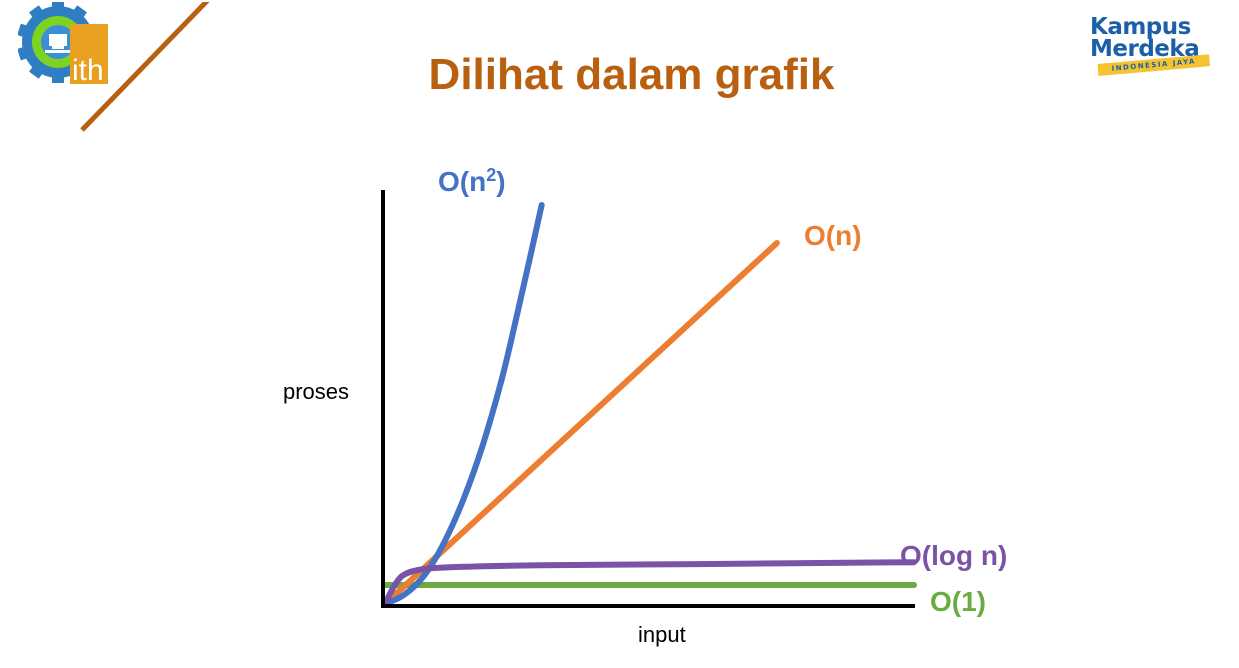  I want to click on ith-logo-plate, so click(89, 54).